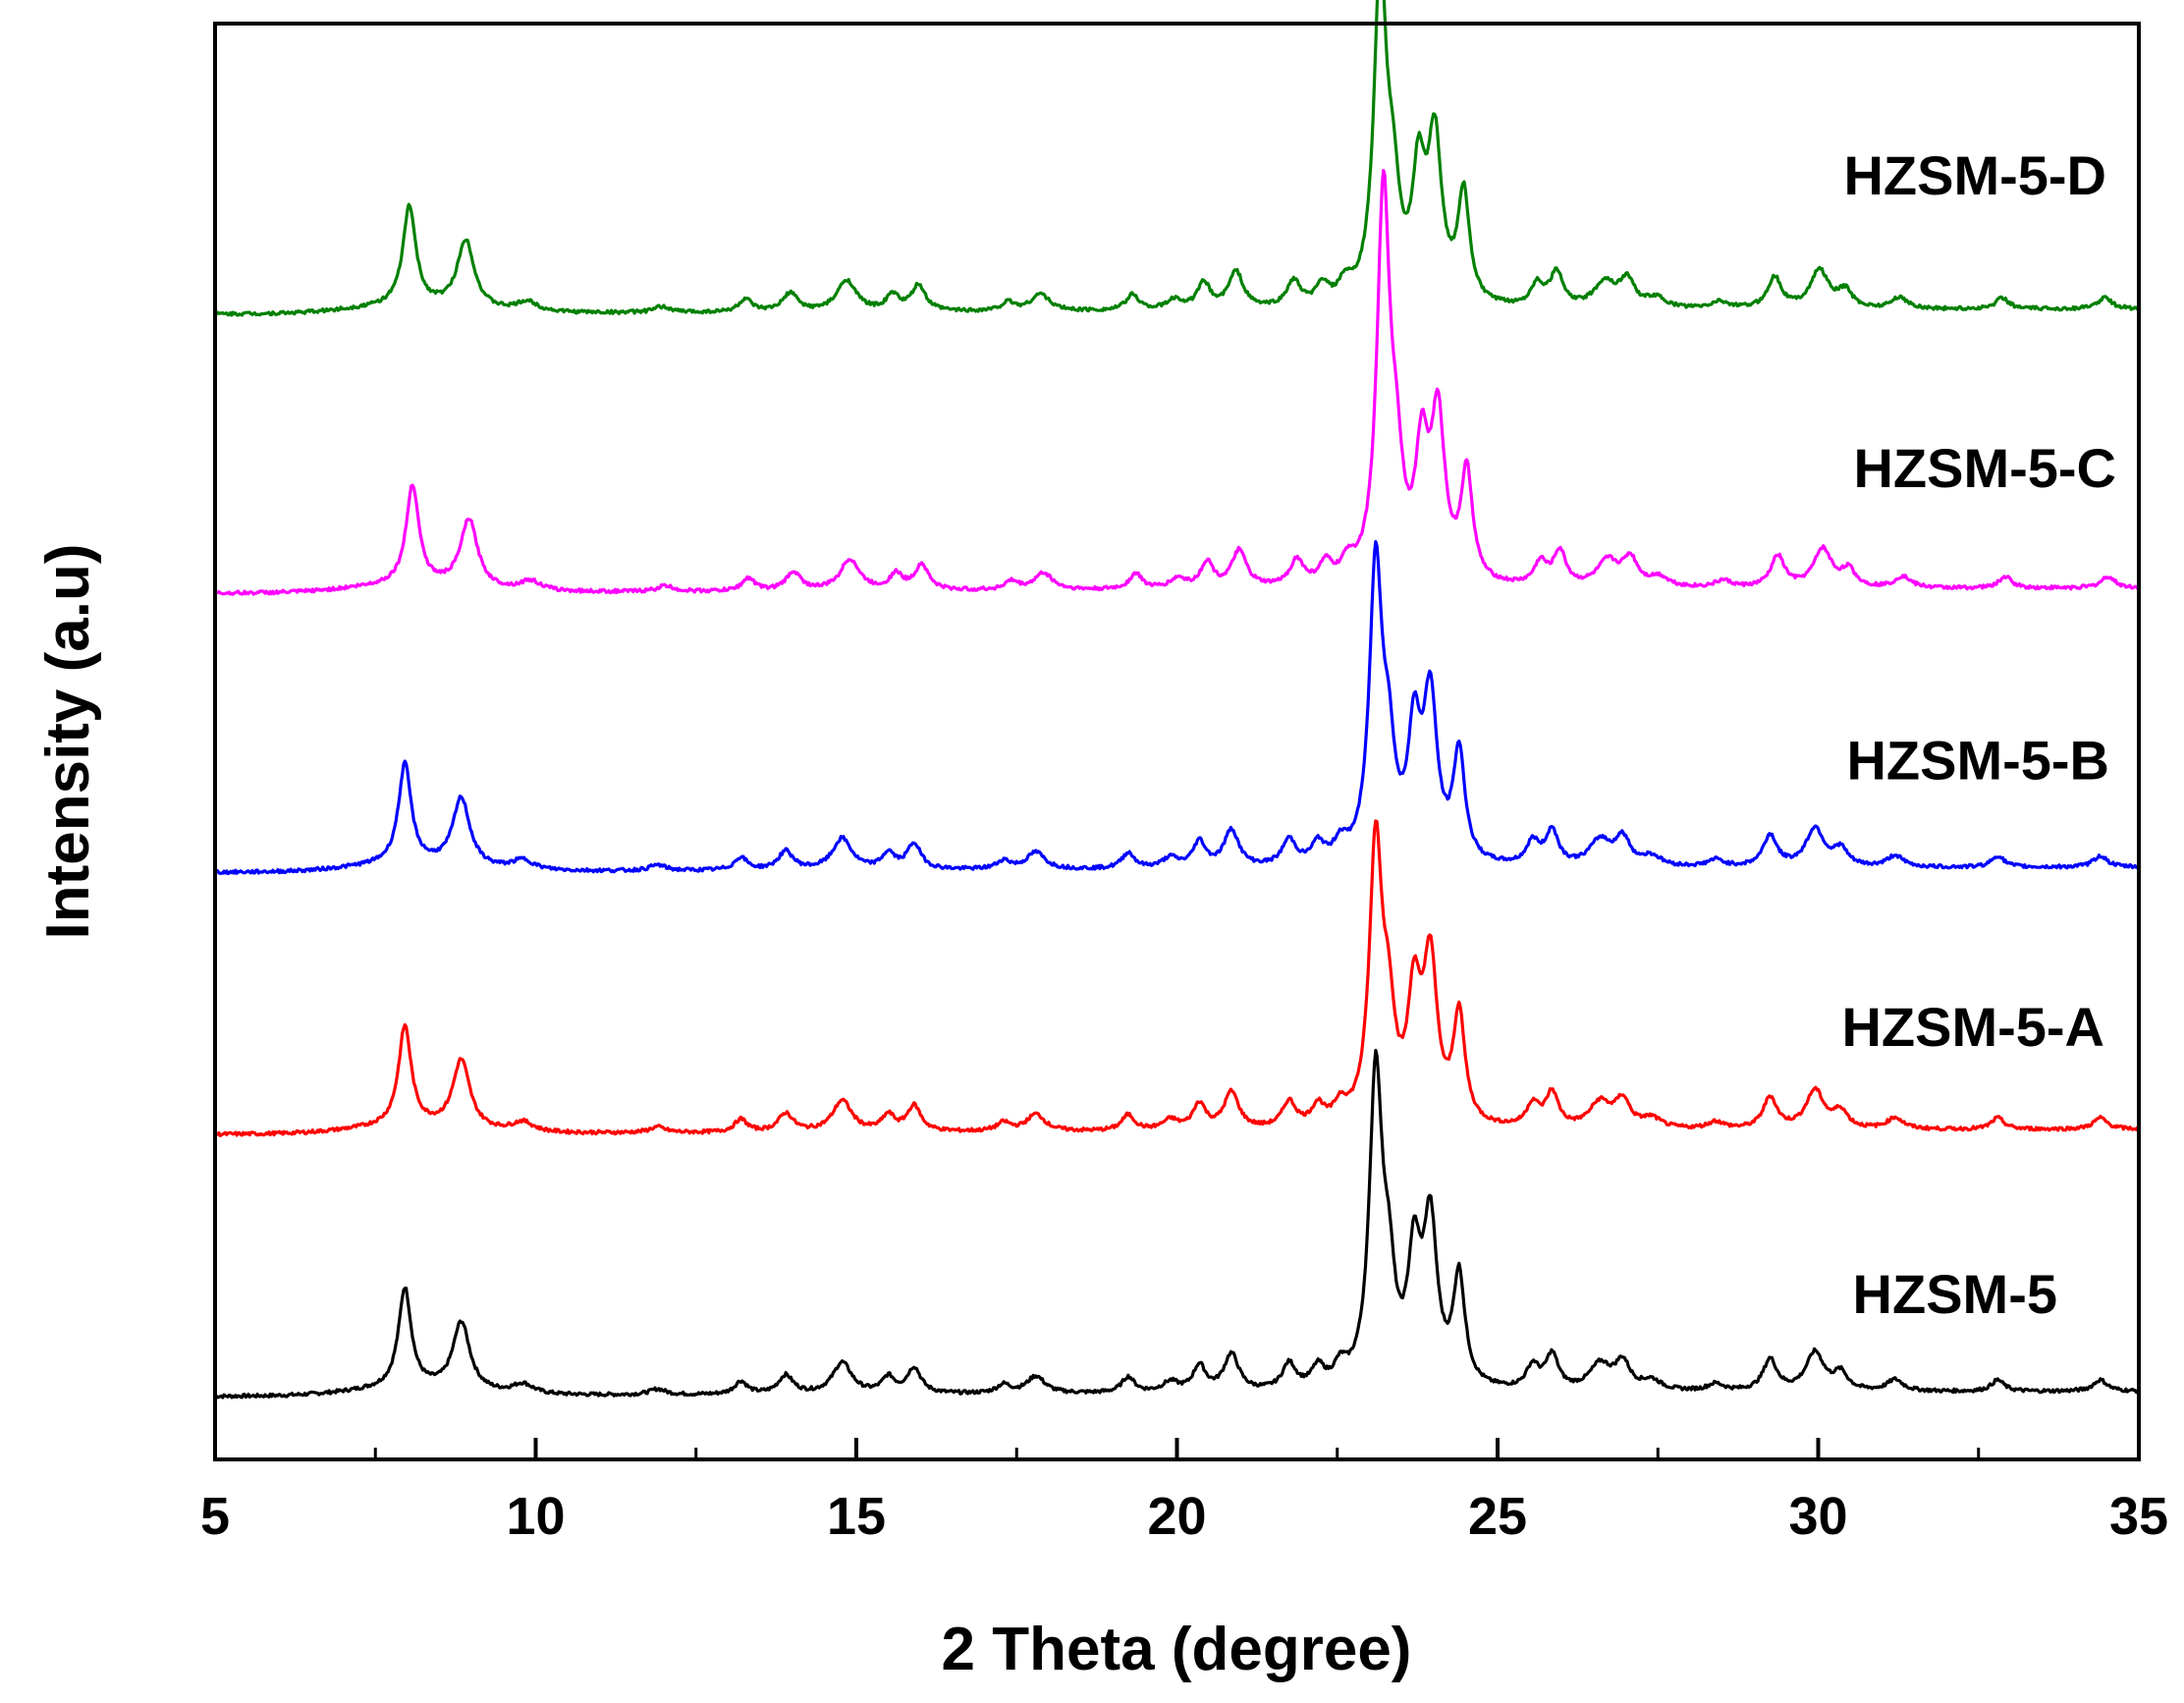 The width and height of the screenshot is (2184, 1703). What do you see at coordinates (2138, 1516) in the screenshot?
I see `x-tick-label: 35` at bounding box center [2138, 1516].